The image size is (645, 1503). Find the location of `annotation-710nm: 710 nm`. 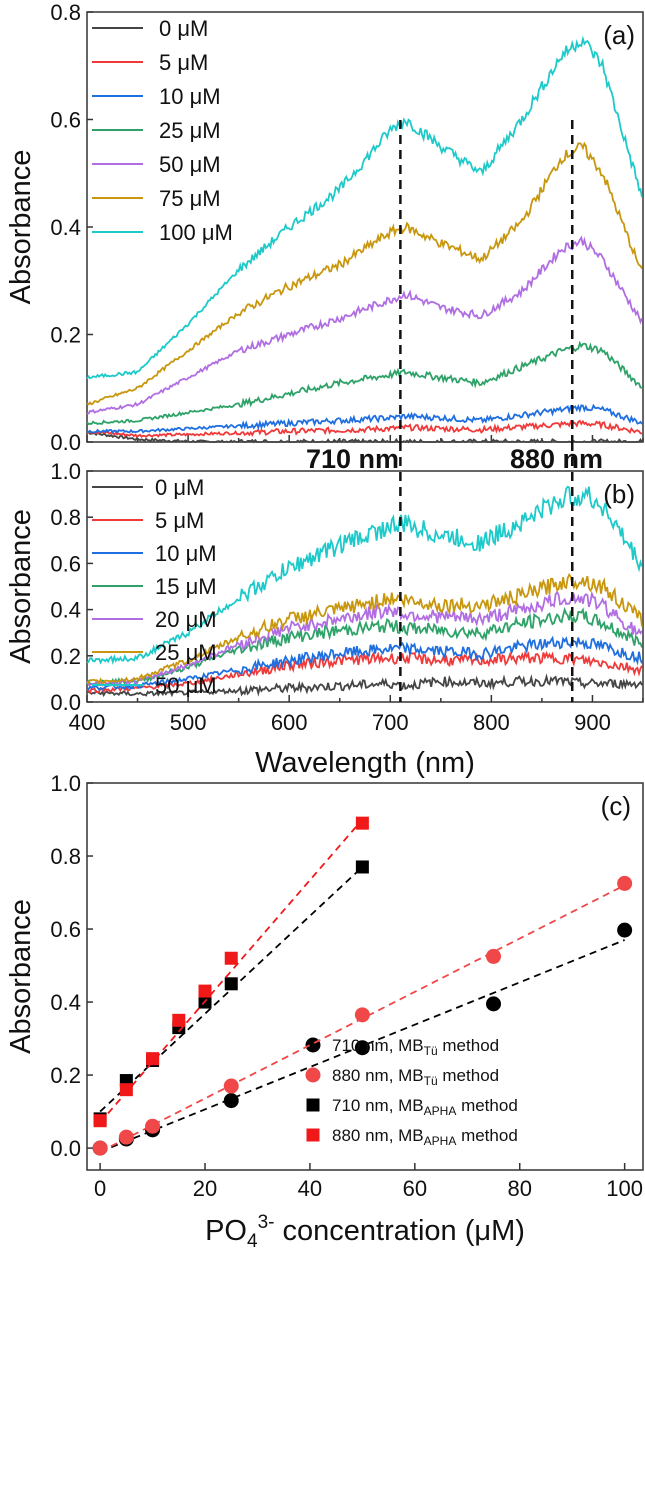

annotation-710nm: 710 nm is located at coordinates (352, 459).